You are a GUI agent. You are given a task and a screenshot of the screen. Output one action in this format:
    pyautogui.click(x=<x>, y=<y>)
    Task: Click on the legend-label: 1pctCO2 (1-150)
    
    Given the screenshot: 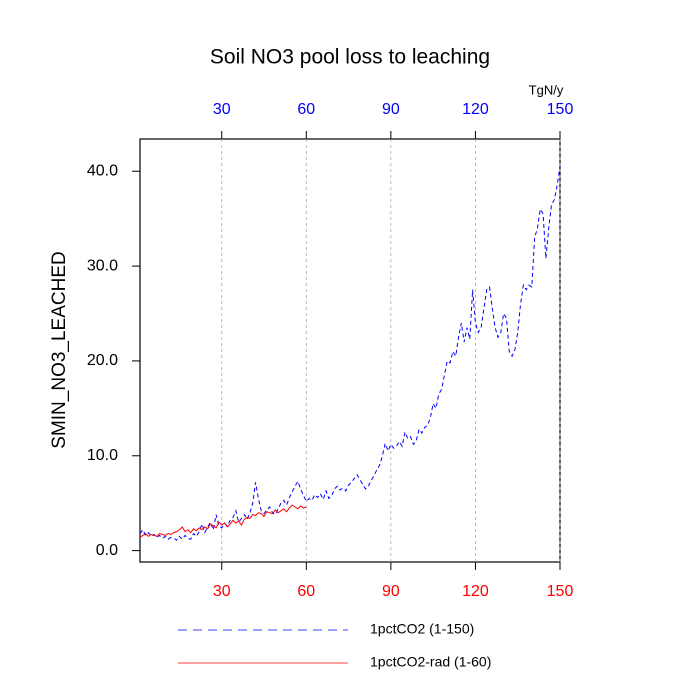 What is the action you would take?
    pyautogui.click(x=422, y=629)
    